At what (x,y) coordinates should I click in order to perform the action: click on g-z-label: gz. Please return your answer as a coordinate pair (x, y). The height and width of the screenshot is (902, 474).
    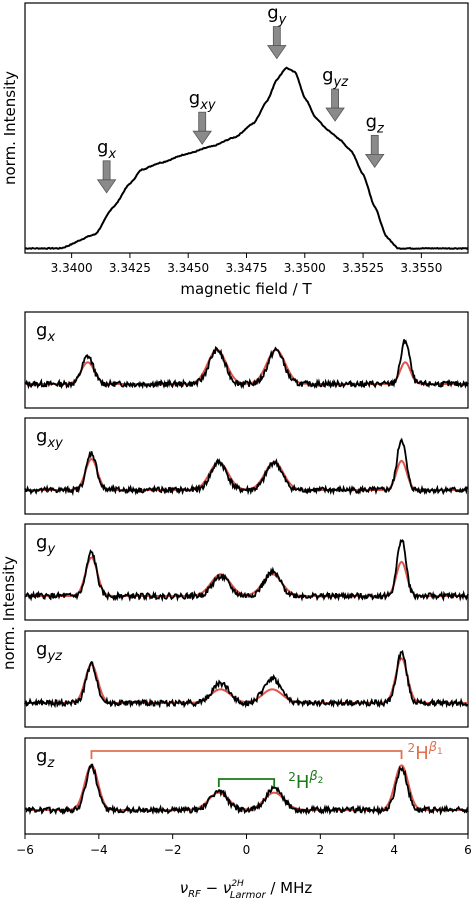
    Looking at the image, I should click on (375, 123).